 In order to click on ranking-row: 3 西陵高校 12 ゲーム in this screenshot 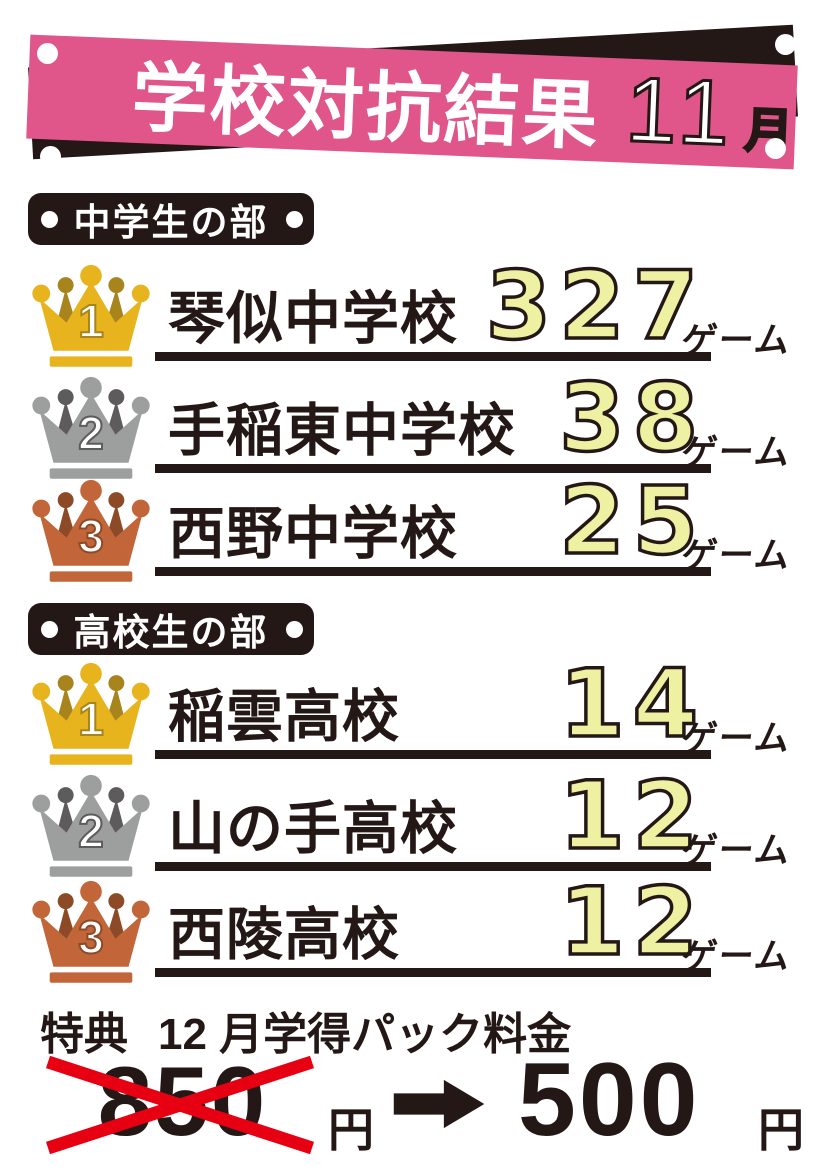, I will do `click(413, 923)`.